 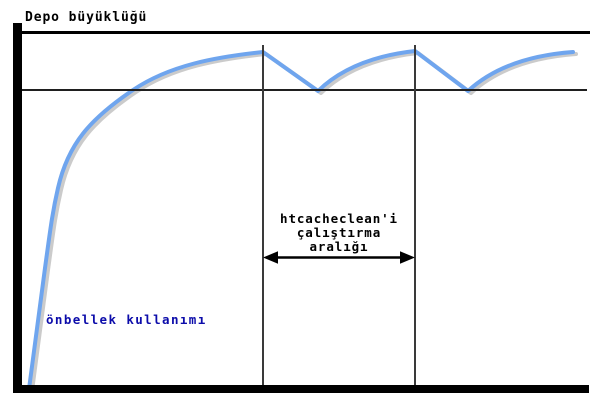 I want to click on y-axis, so click(x=17, y=208).